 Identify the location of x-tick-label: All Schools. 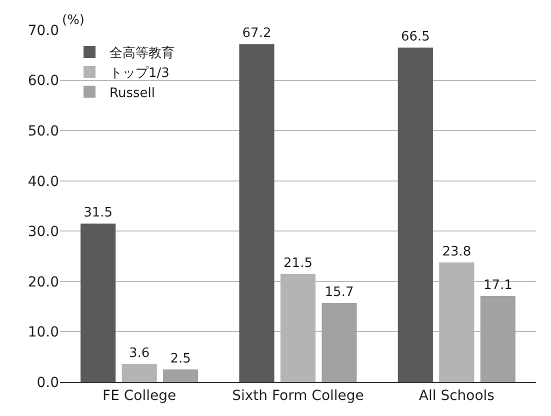
(456, 396).